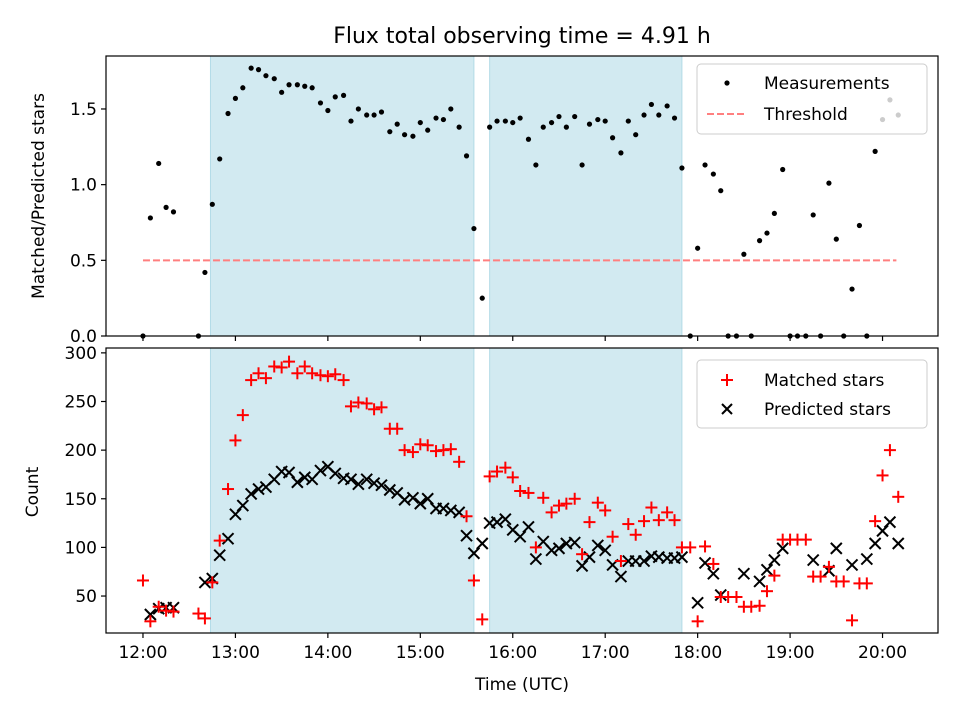 This screenshot has width=960, height=724. What do you see at coordinates (83, 186) in the screenshot?
I see `y-tick-label: 1.0` at bounding box center [83, 186].